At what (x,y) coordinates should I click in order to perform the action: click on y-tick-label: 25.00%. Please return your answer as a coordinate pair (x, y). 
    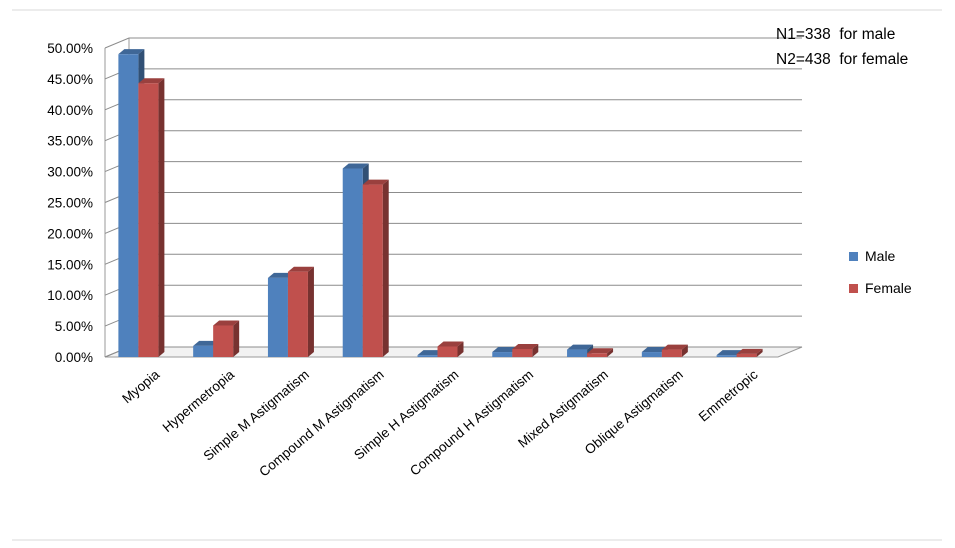
    Looking at the image, I should click on (70, 203).